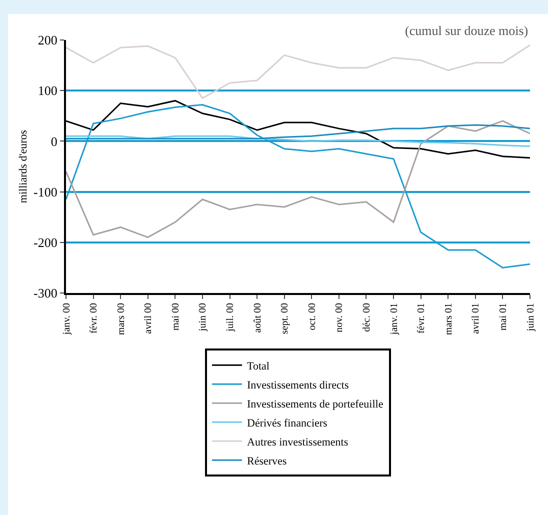 This screenshot has height=515, width=548. Describe the element at coordinates (267, 461) in the screenshot. I see `legend-label: Réserves` at that location.